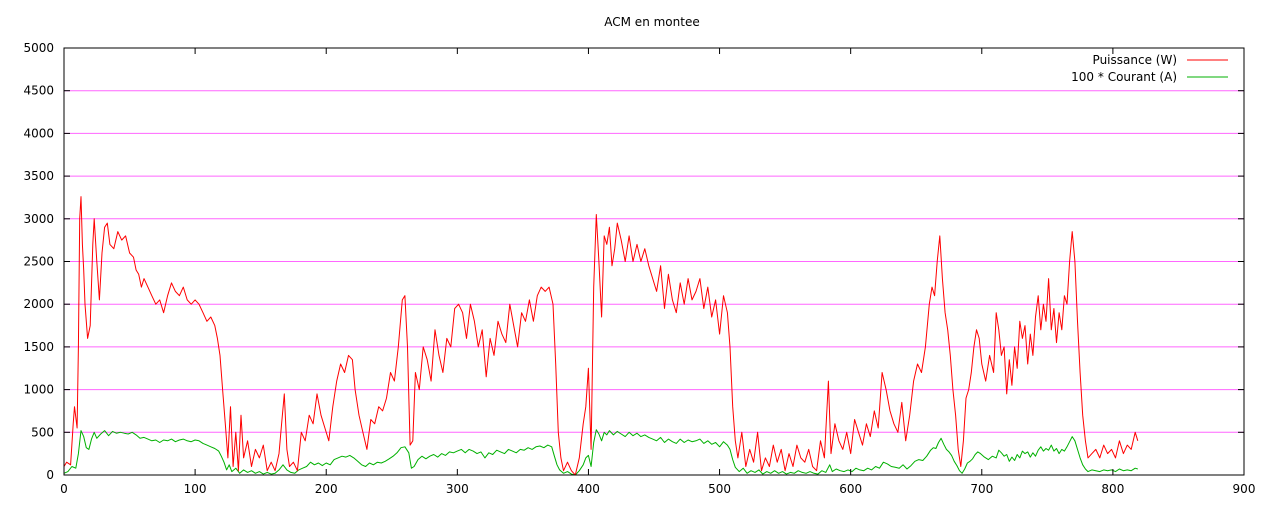 The width and height of the screenshot is (1270, 508). What do you see at coordinates (1244, 489) in the screenshot?
I see `x-tick-label: 900` at bounding box center [1244, 489].